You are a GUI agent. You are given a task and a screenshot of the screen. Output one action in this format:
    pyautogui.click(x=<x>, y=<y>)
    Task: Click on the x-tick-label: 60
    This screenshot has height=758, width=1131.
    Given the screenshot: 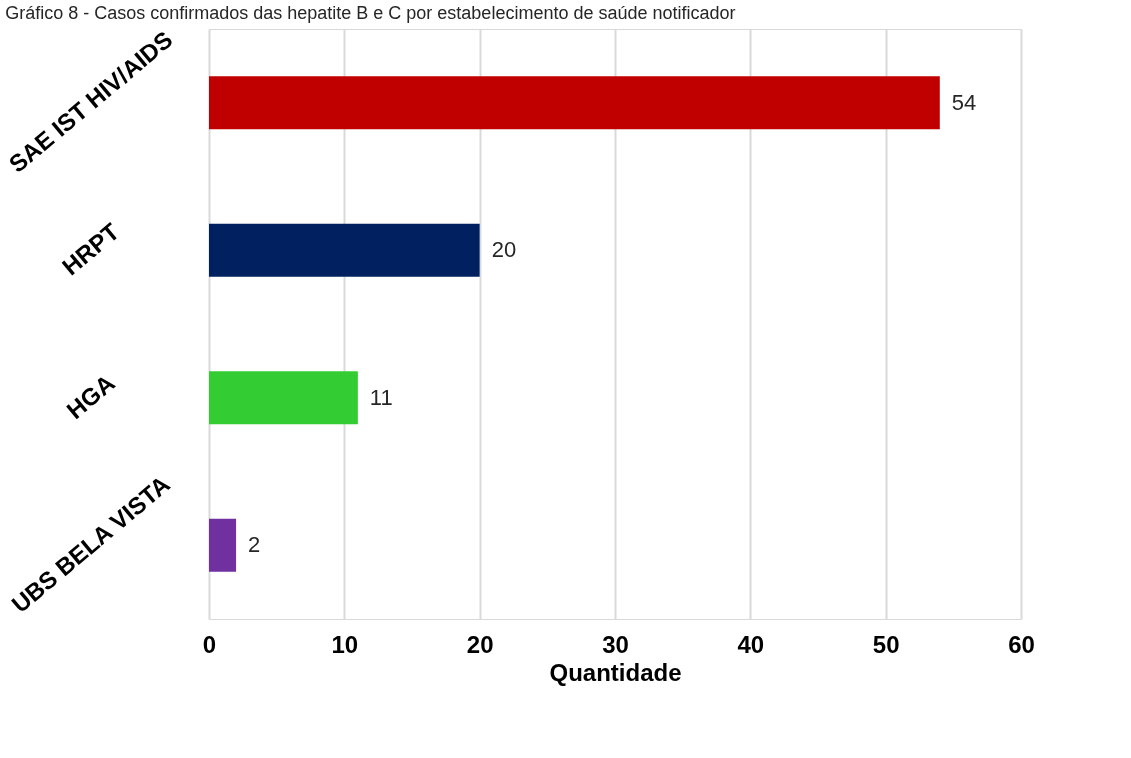 What is the action you would take?
    pyautogui.click(x=1021, y=644)
    